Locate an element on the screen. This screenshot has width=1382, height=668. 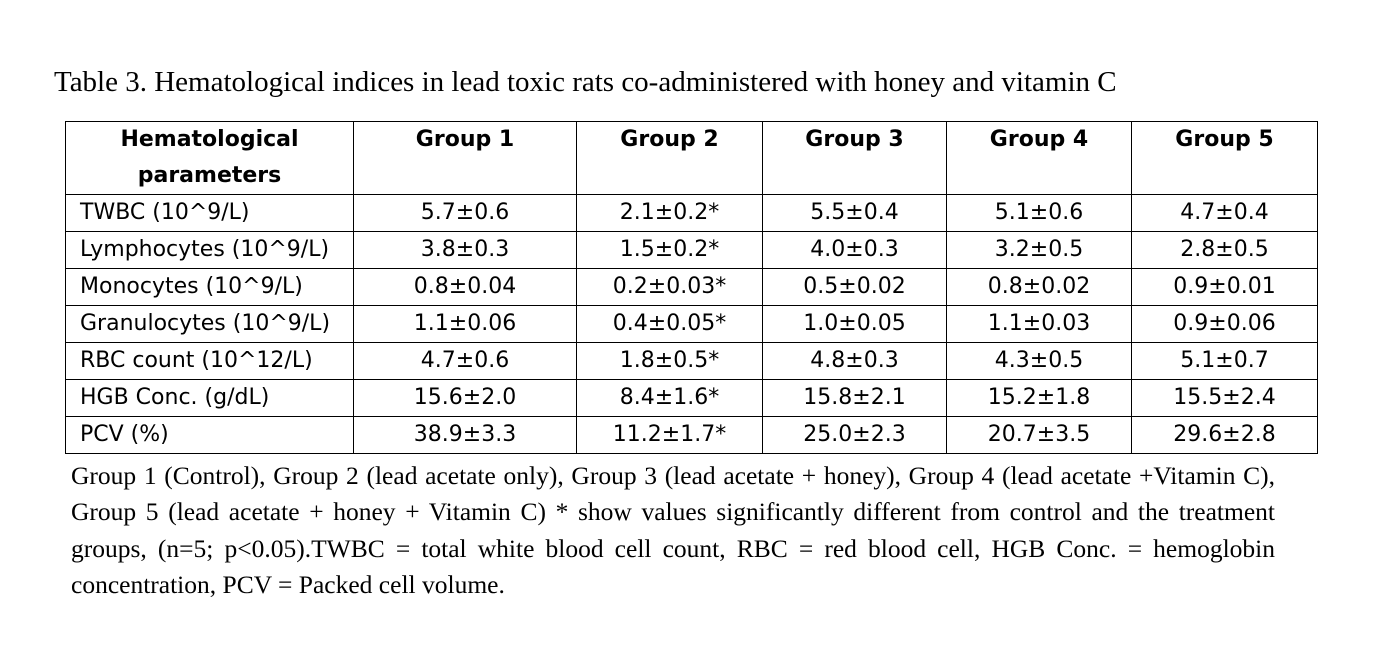
table-cell: 25.0±2.3 is located at coordinates (854, 435).